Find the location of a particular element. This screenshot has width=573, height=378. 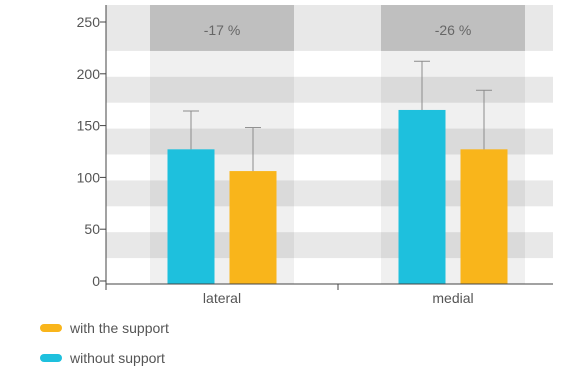

x-label-medial: medial is located at coordinates (452, 298).